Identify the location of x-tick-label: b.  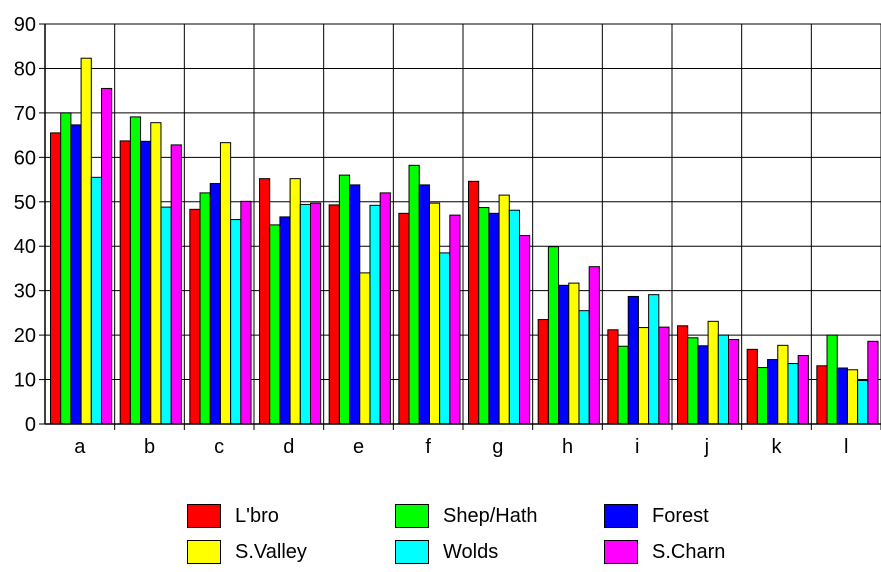
(149, 447).